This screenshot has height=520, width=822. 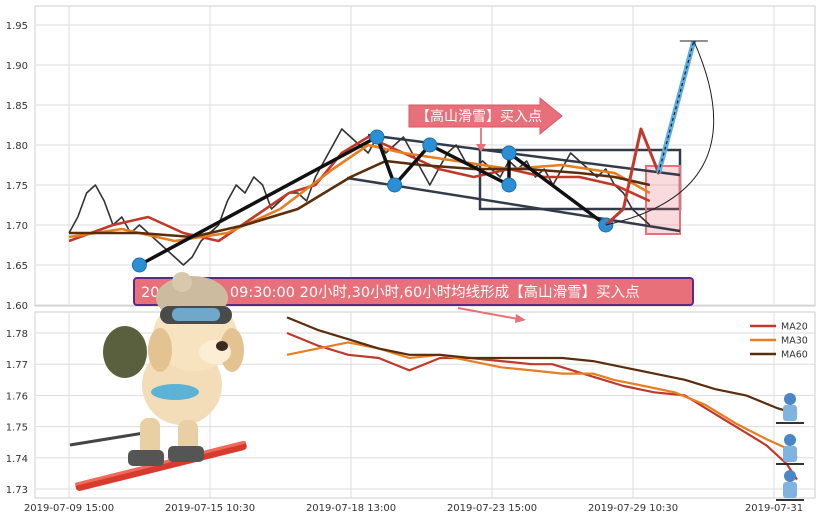 I want to click on price-y-tick-label: 1.65, so click(x=17, y=266).